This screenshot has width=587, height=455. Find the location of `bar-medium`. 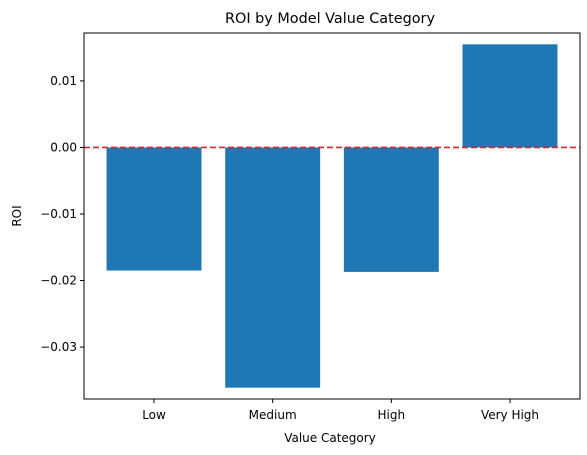

bar-medium is located at coordinates (273, 267).